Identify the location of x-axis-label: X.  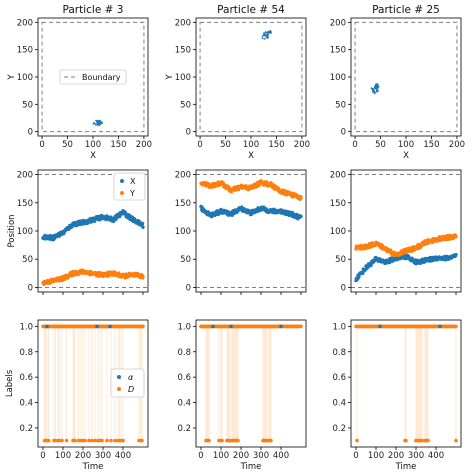
(93, 156).